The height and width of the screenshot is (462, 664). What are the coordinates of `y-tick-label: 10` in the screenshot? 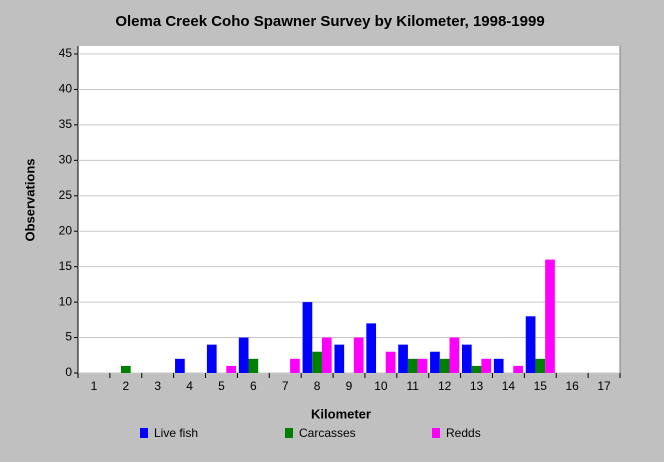 It's located at (66, 301).